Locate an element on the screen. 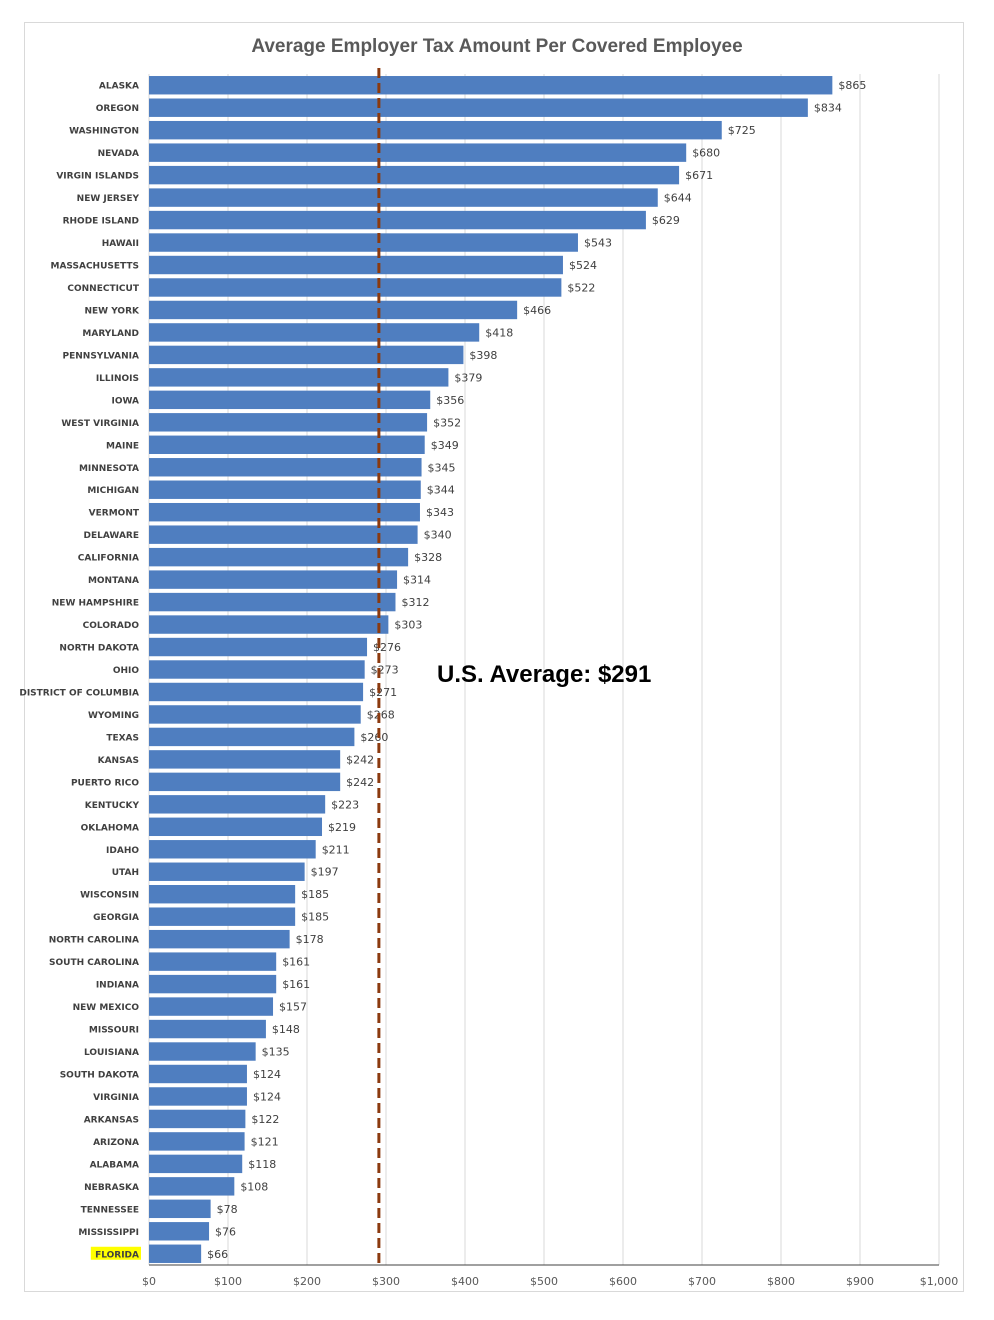  data-label: $268 is located at coordinates (381, 714).